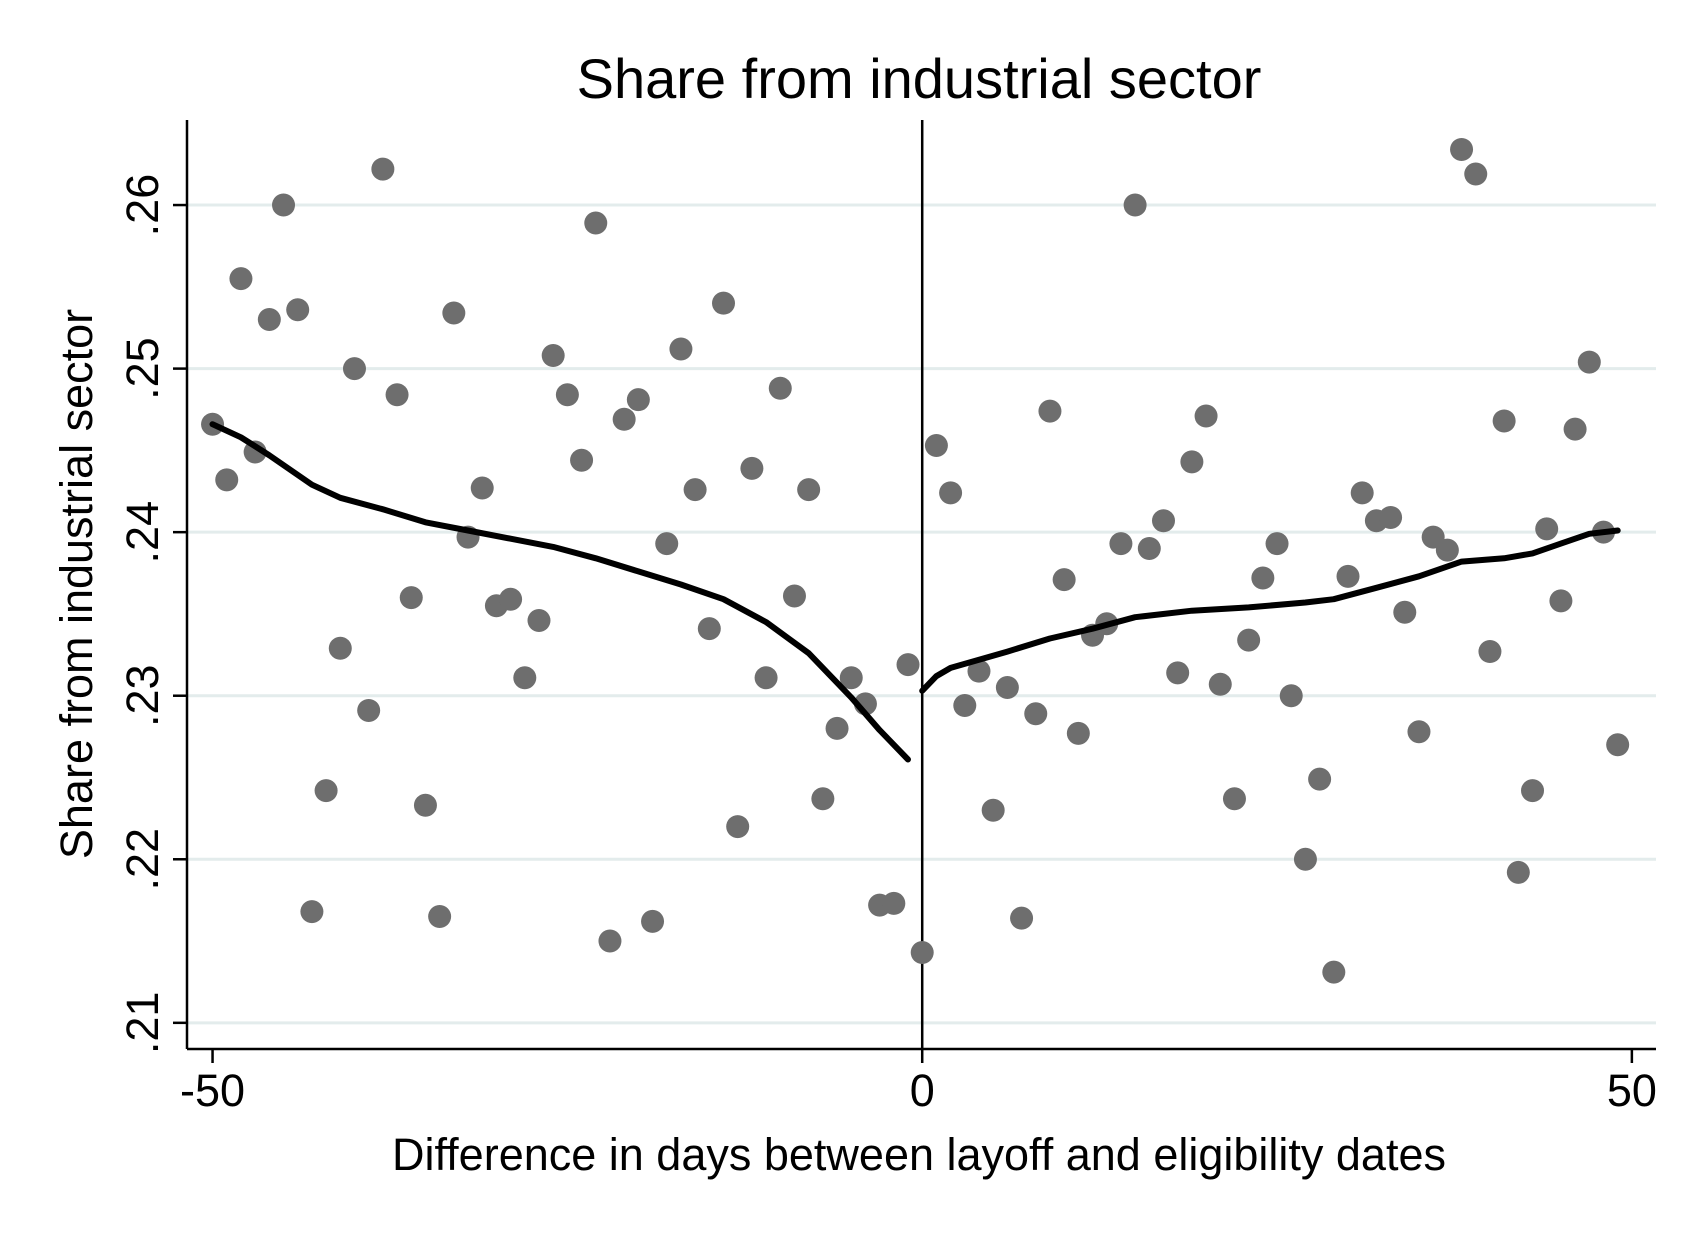 The image size is (1700, 1236). Describe the element at coordinates (142, 205) in the screenshot. I see `y-tick-label: .26` at that location.